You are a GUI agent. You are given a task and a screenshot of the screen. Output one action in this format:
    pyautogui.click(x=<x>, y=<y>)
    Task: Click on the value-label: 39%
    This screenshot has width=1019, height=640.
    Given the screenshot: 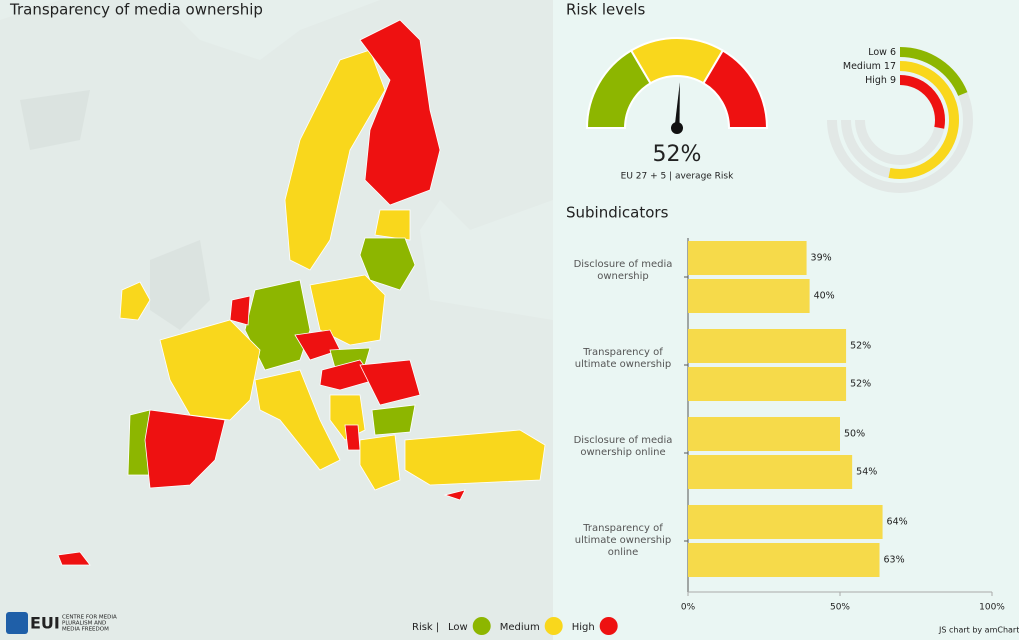 What is the action you would take?
    pyautogui.click(x=821, y=258)
    